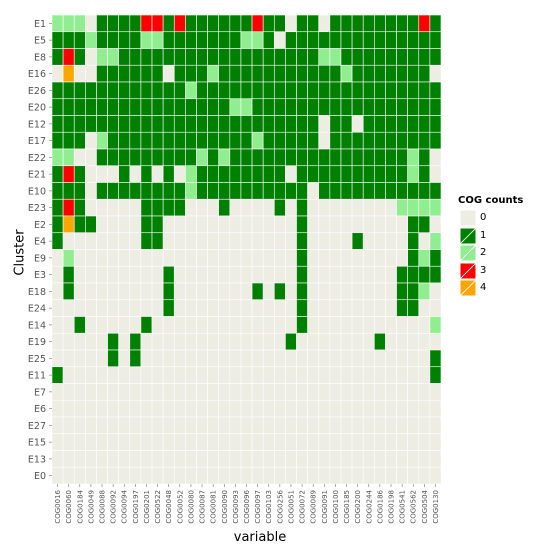 The height and width of the screenshot is (554, 554). I want to click on heatmap-cell-E22-COG0186, so click(380, 157).